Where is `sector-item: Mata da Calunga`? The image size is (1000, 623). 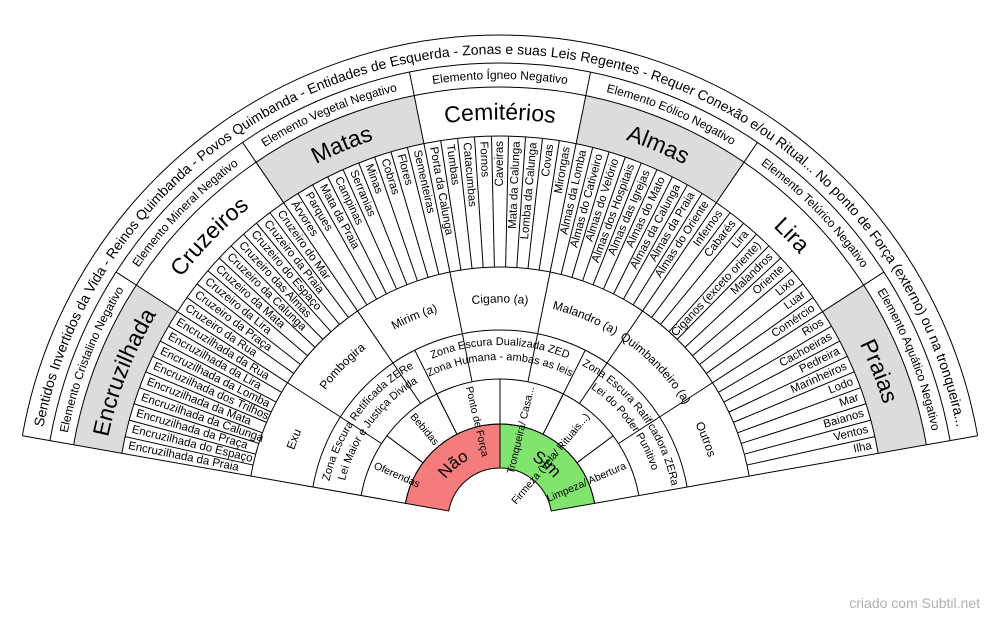 sector-item: Mata da Calunga is located at coordinates (515, 185).